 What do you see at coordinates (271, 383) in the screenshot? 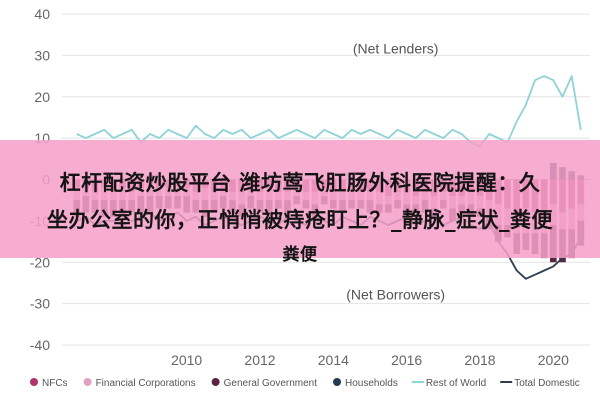
I see `legend-label: General Government` at bounding box center [271, 383].